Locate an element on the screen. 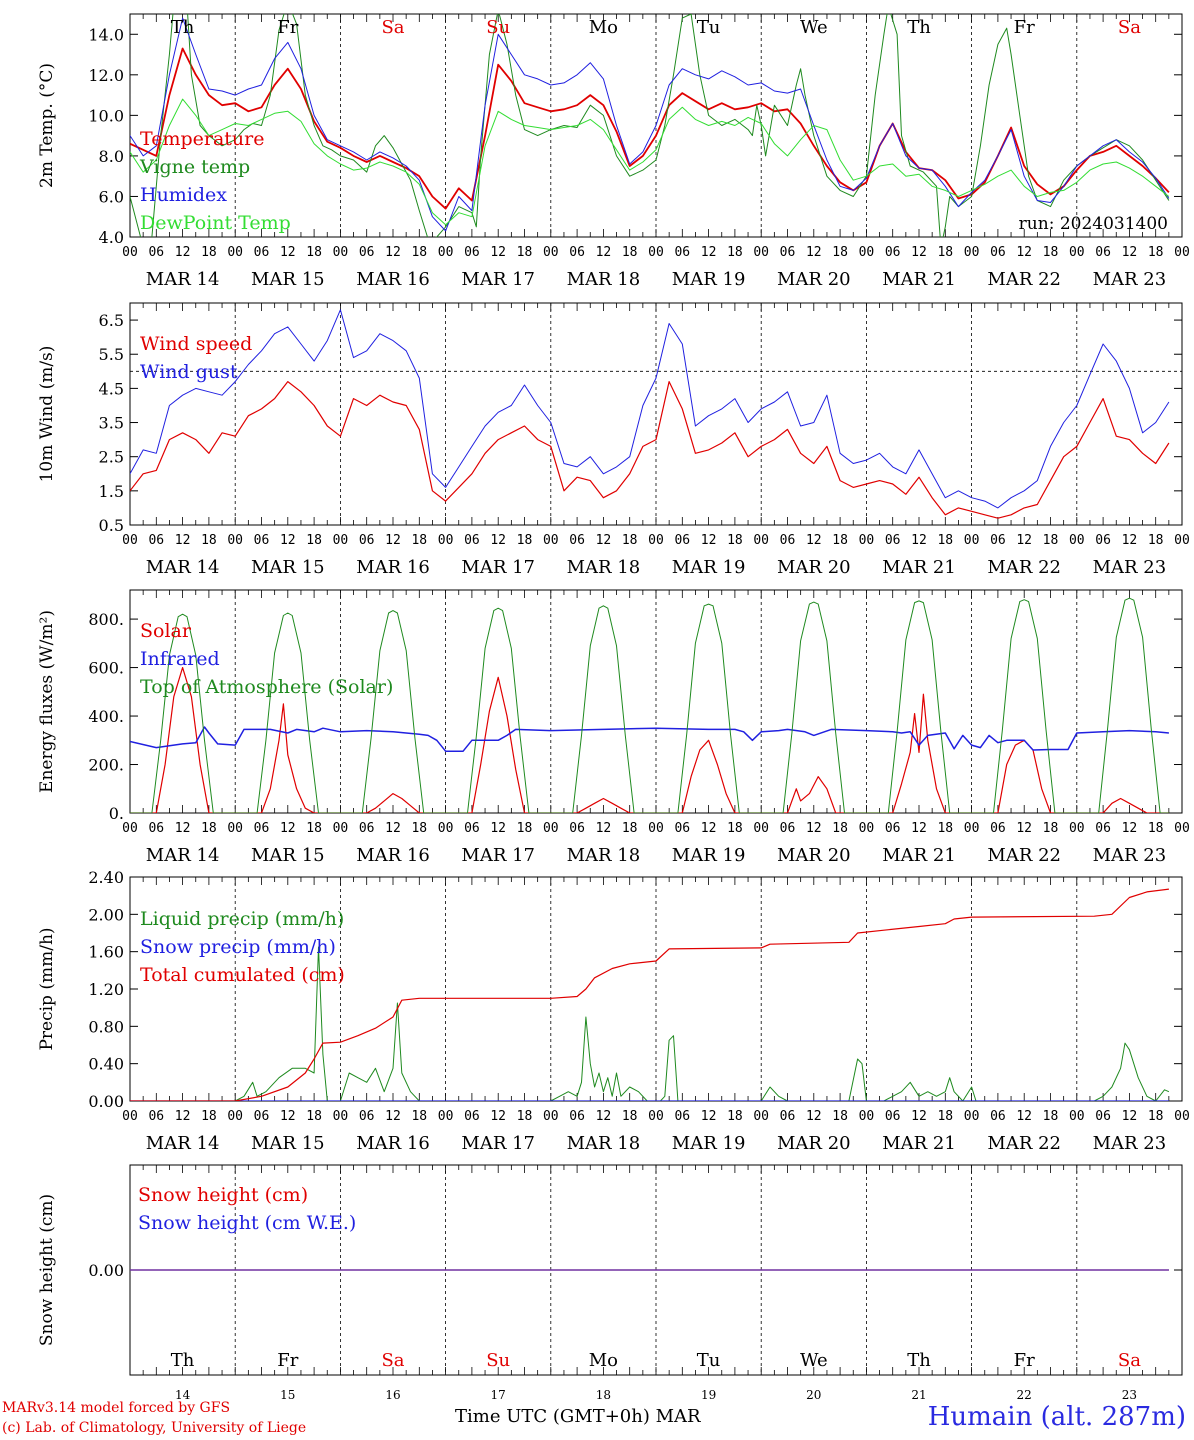  run-annotation: run: 2024031400 is located at coordinates (1093, 224).